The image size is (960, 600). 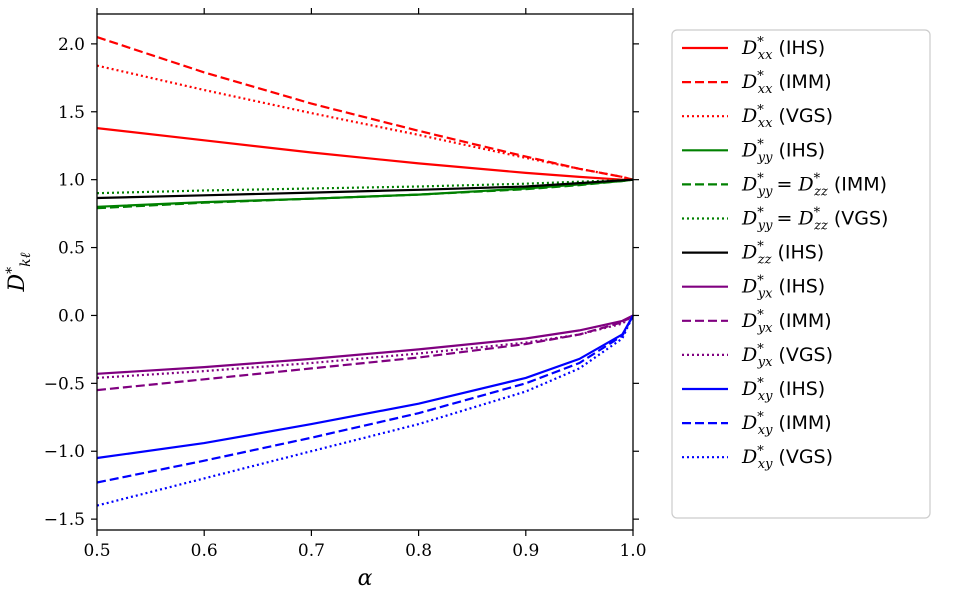 What do you see at coordinates (786, 83) in the screenshot?
I see `legend-label: D* xx (IMM)` at bounding box center [786, 83].